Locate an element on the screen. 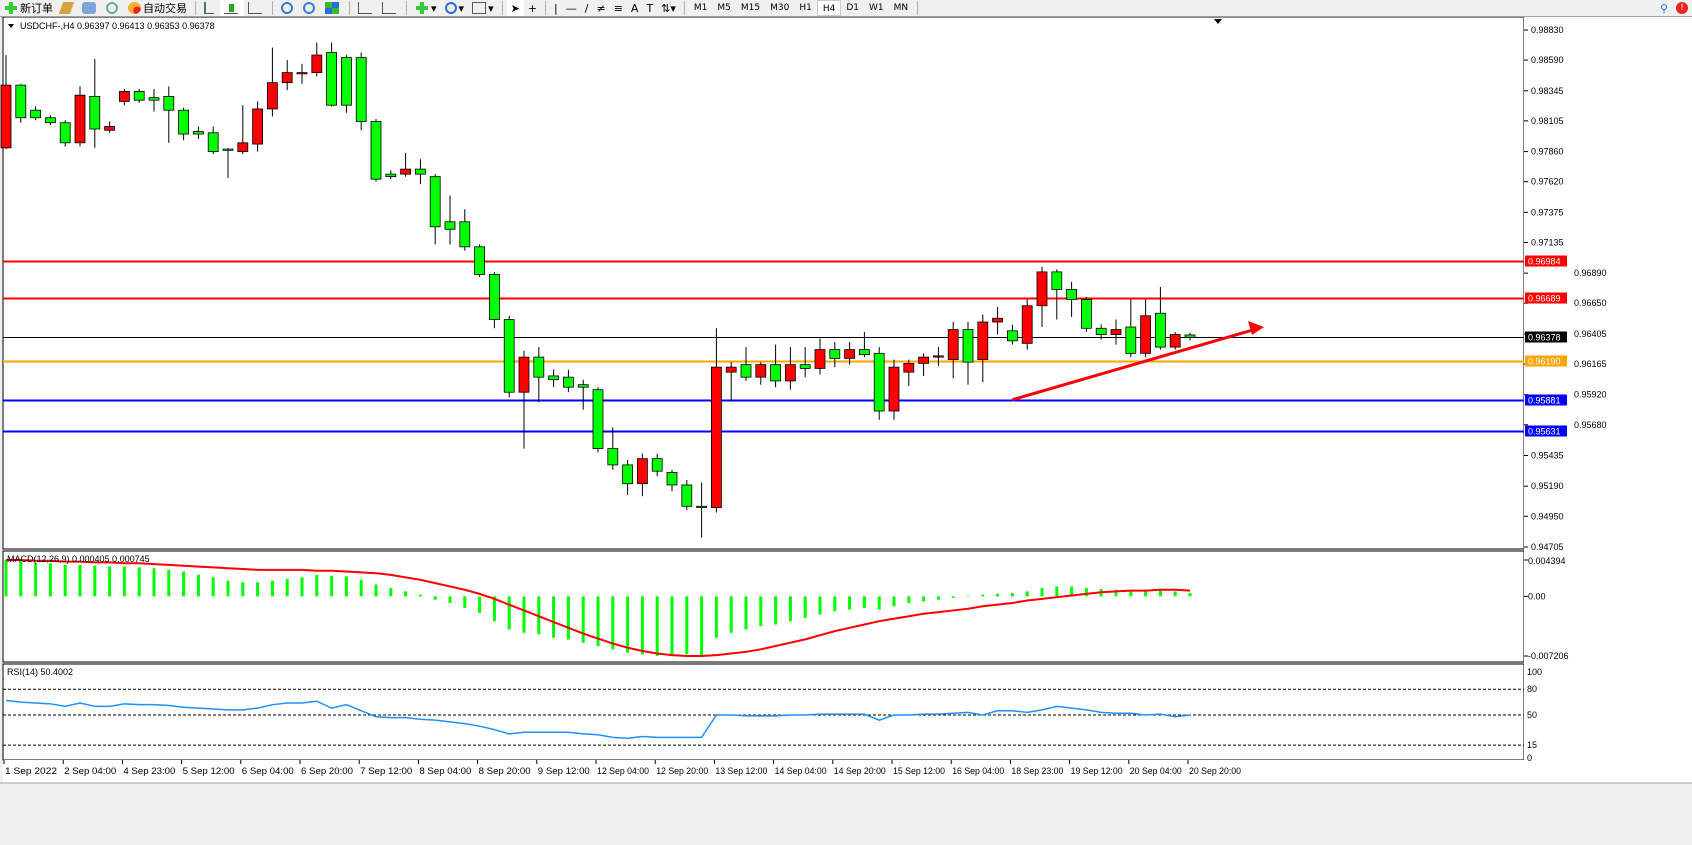  zoom-out-button is located at coordinates (310, 8).